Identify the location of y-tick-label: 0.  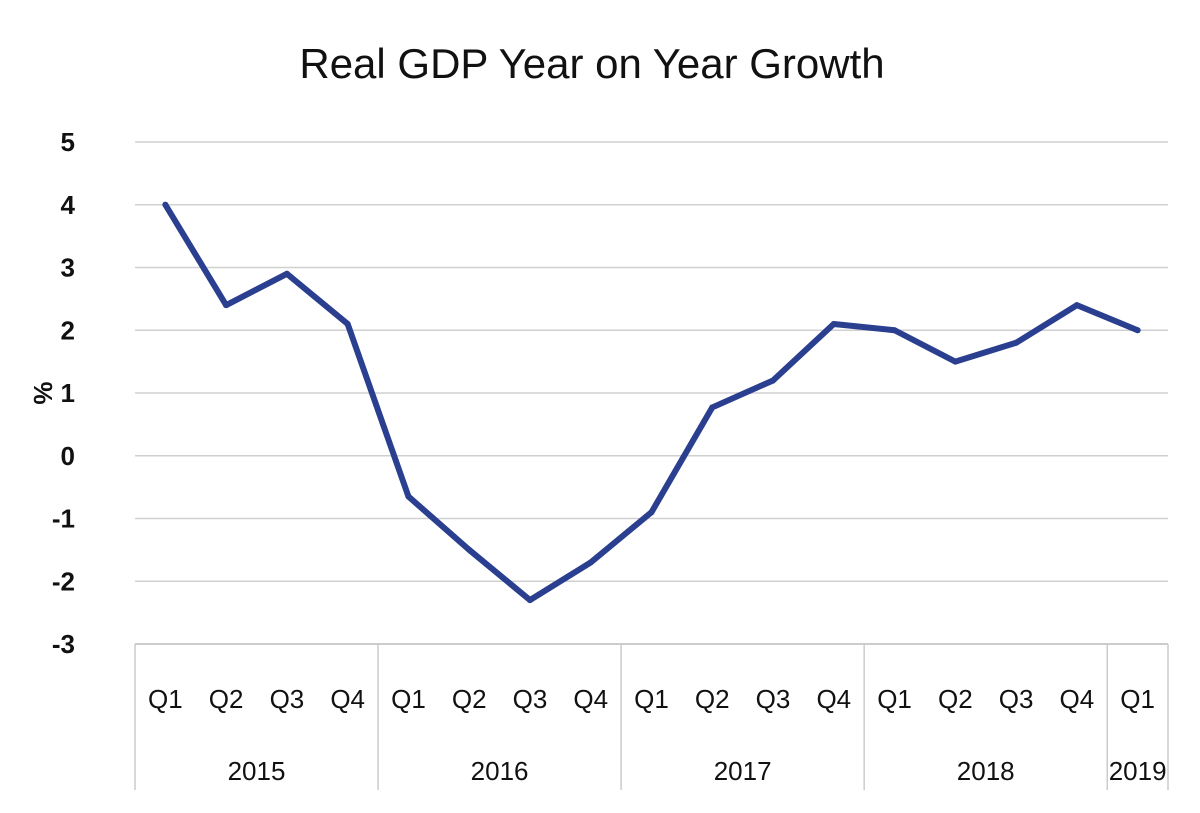
(68, 456).